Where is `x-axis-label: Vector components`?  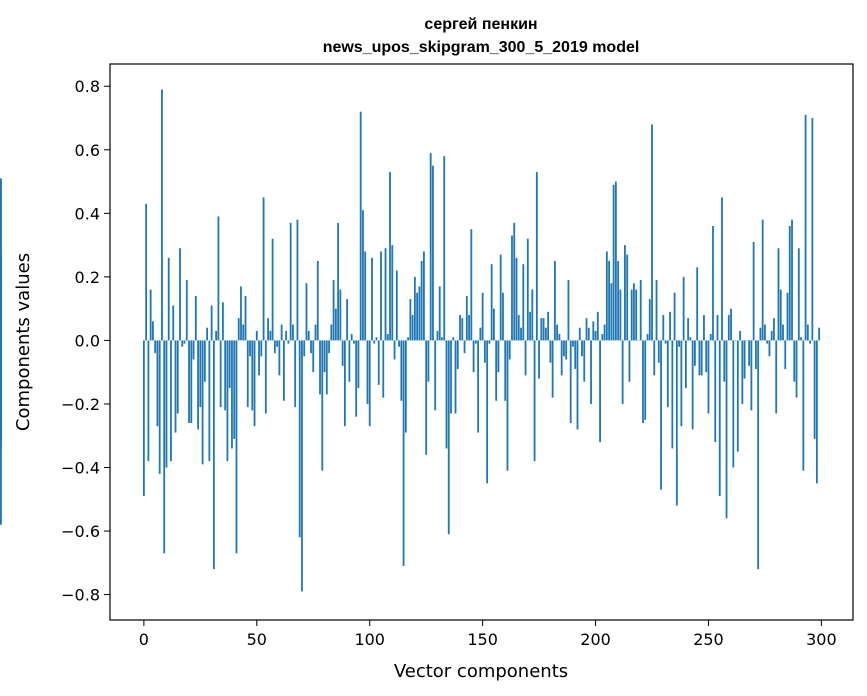 x-axis-label: Vector components is located at coordinates (481, 671).